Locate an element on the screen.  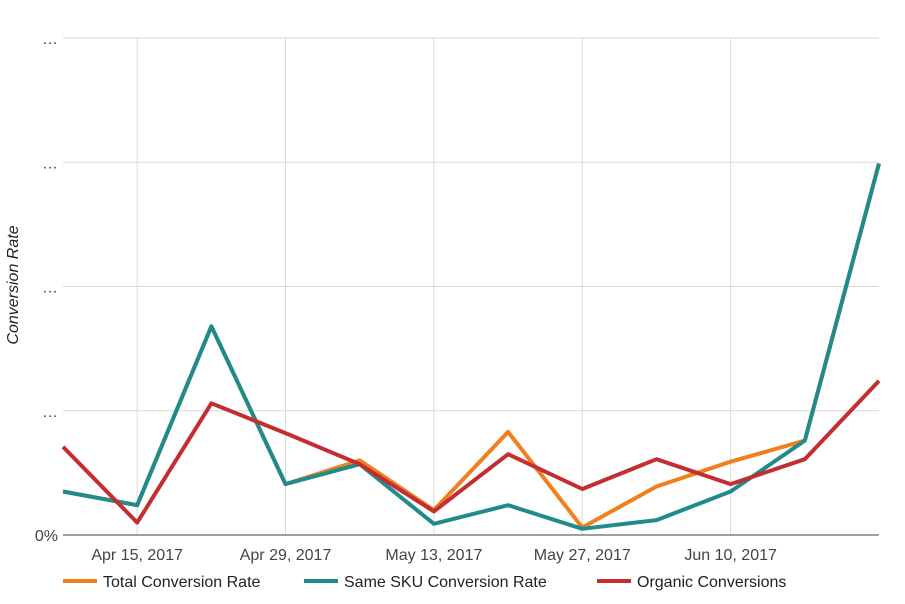
legend-label: Organic Conversions is located at coordinates (711, 582).